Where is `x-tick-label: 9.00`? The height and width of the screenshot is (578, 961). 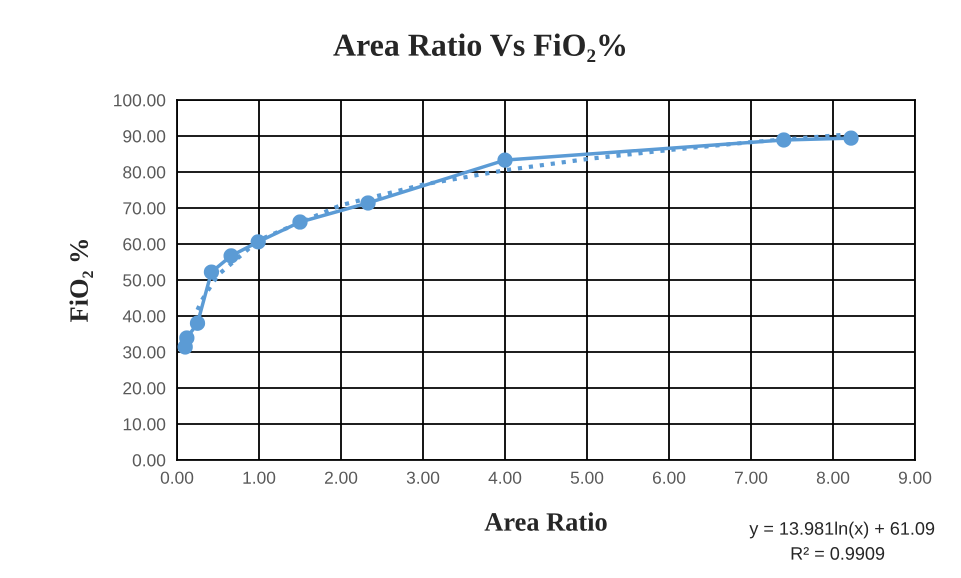
x-tick-label: 9.00 is located at coordinates (915, 478).